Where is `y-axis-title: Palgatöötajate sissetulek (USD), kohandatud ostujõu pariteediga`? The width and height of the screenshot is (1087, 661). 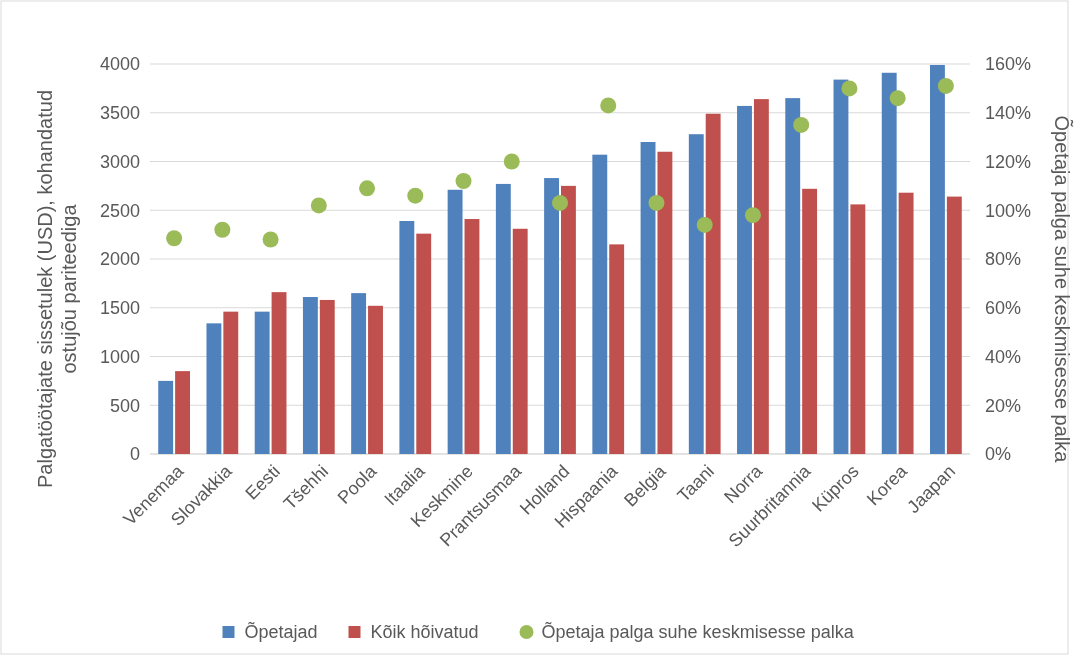 y-axis-title: Palgatöötajate sissetulek (USD), kohandatud ostujõu pariteediga is located at coordinates (57, 289).